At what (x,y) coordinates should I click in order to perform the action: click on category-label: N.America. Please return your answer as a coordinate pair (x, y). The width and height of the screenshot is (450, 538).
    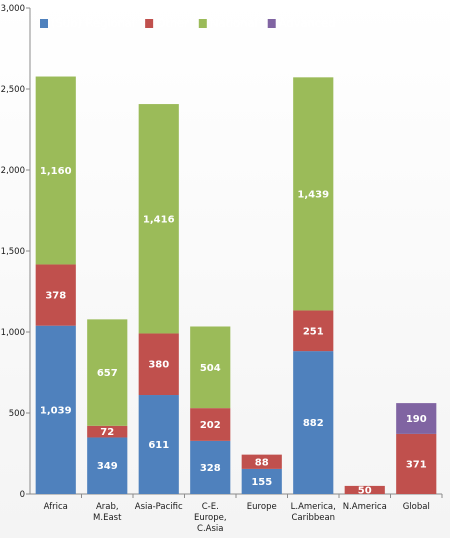
    Looking at the image, I should click on (365, 507).